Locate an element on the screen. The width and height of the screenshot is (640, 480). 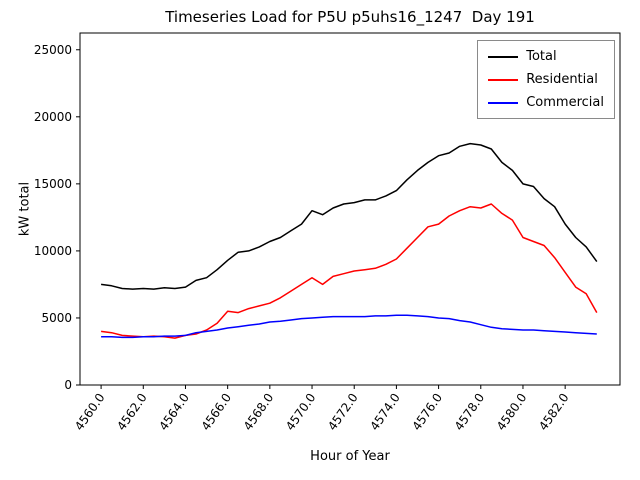
x-tick-label: 4582.0 is located at coordinates (554, 412).